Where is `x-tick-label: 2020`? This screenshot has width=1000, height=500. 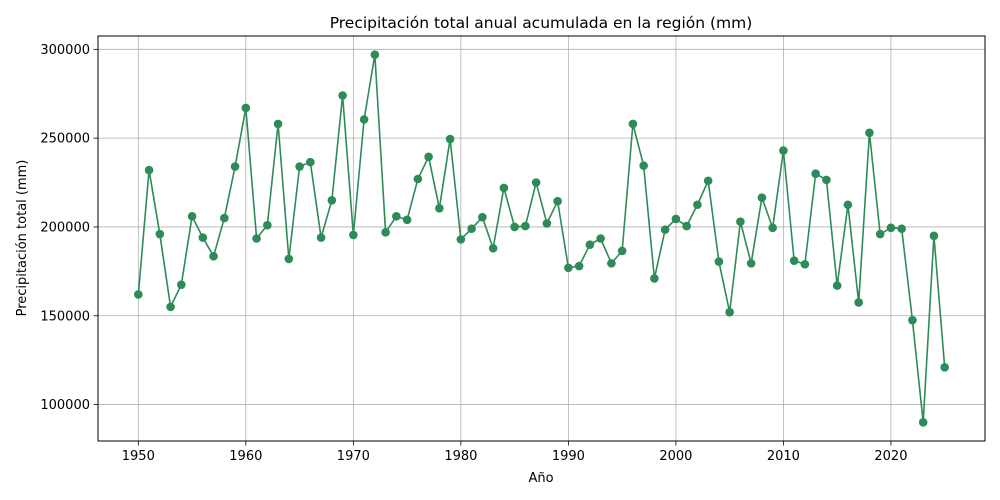 x-tick-label: 2020 is located at coordinates (890, 456).